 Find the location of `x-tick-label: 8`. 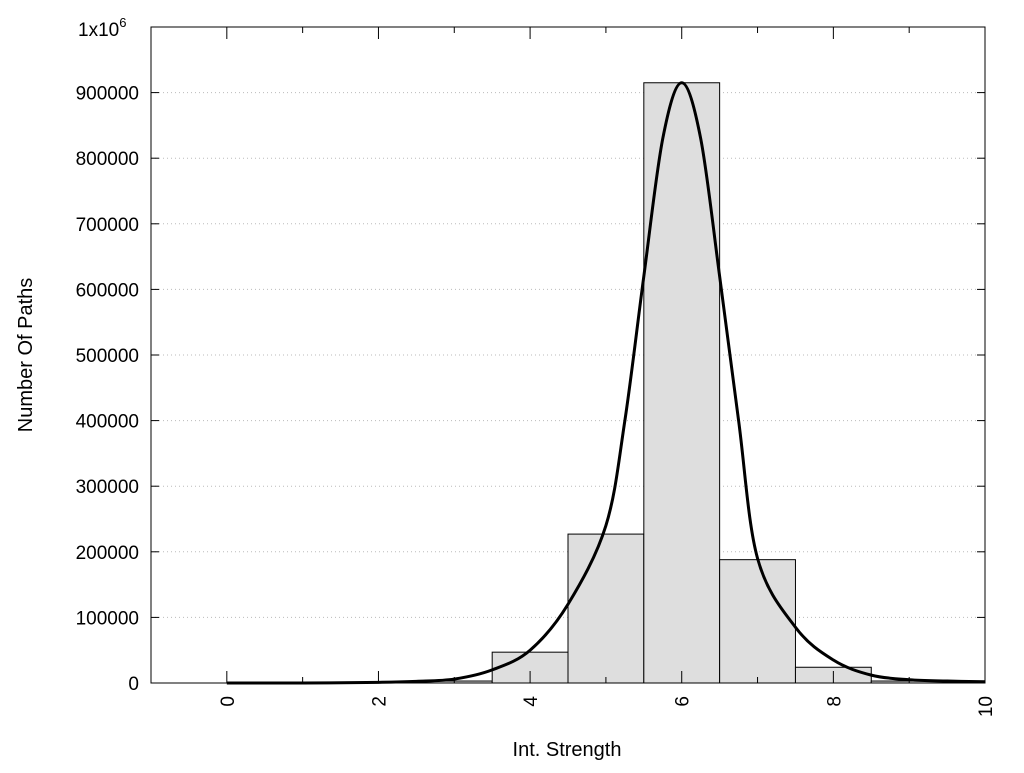

x-tick-label: 8 is located at coordinates (834, 701).